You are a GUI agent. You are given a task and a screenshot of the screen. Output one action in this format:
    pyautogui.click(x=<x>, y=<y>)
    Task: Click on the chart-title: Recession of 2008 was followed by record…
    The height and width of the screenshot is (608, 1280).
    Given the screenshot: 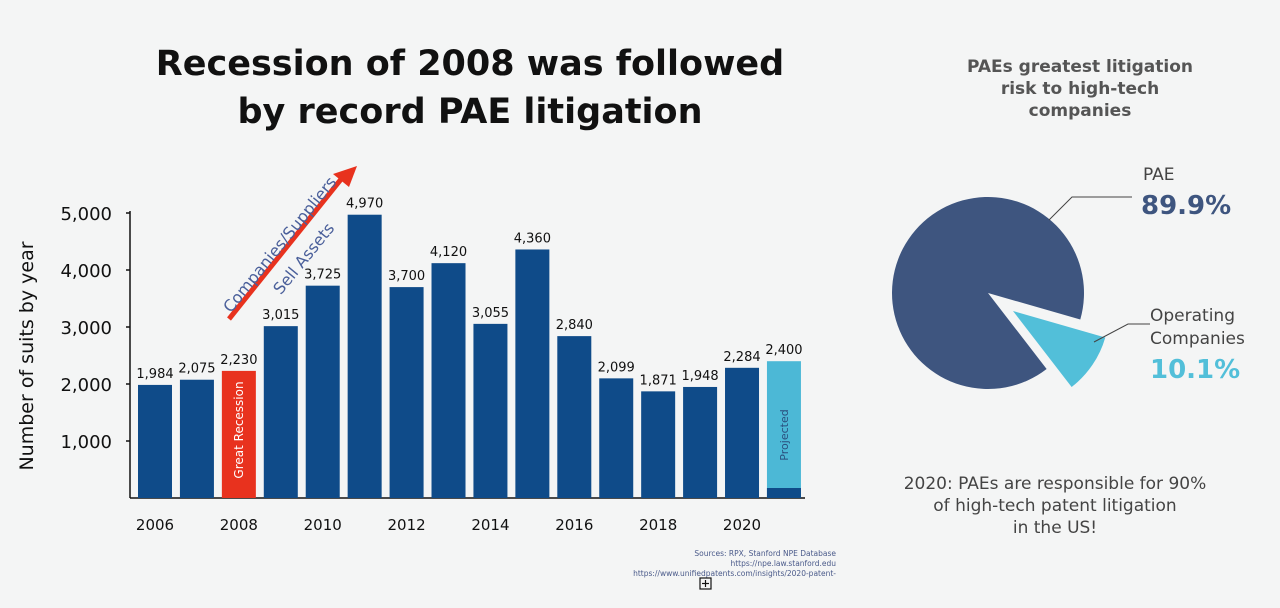 What is the action you would take?
    pyautogui.click(x=470, y=88)
    